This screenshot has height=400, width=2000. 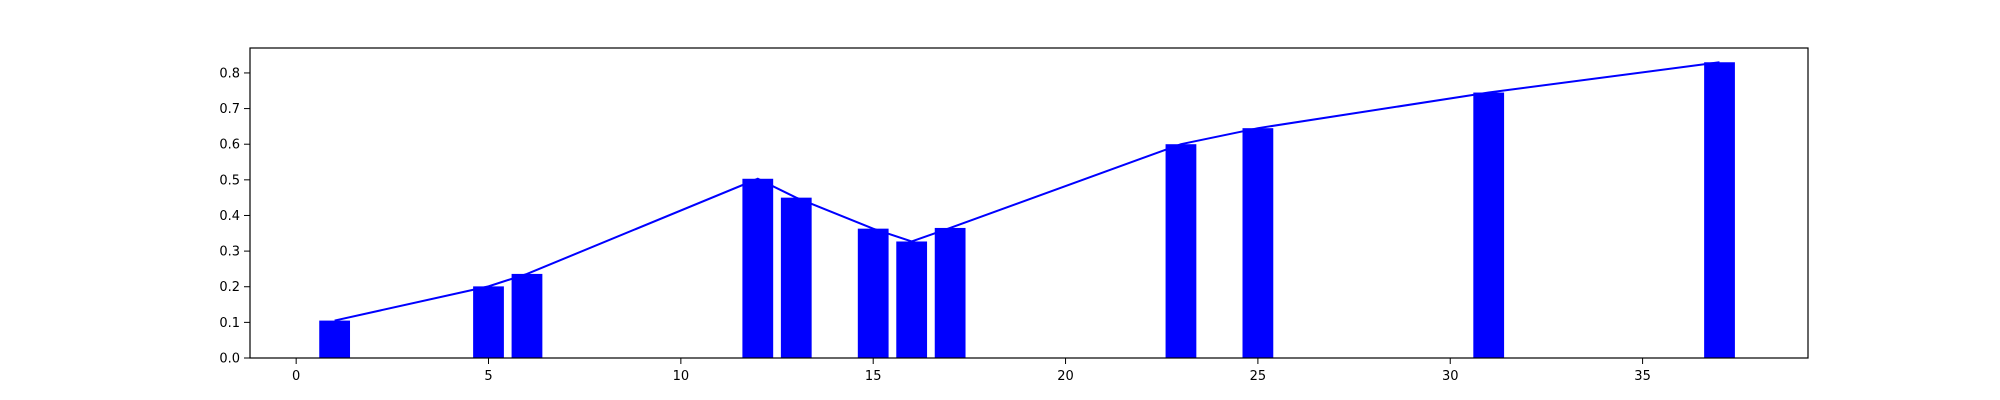 I want to click on y-tick-label: 0.3, so click(x=229, y=252).